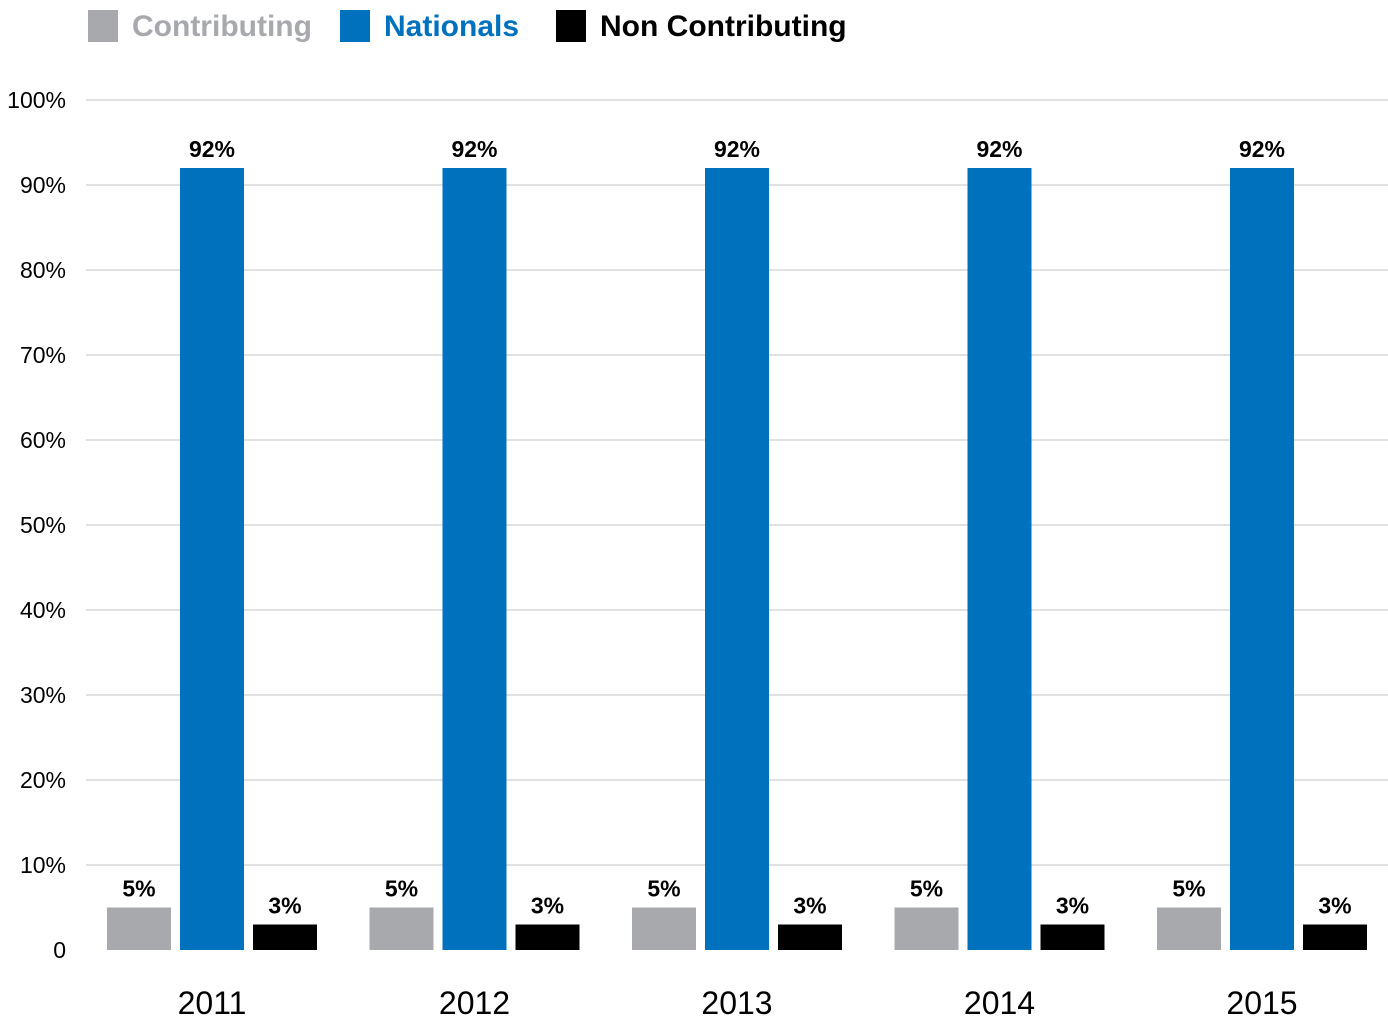  What do you see at coordinates (451, 26) in the screenshot?
I see `legend-label-2: Nationals` at bounding box center [451, 26].